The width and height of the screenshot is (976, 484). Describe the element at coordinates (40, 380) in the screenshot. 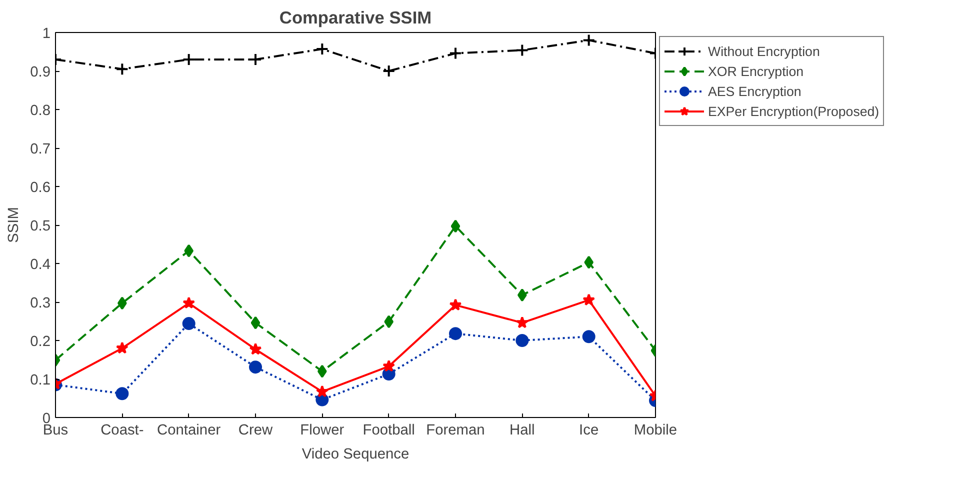

I see `y-tick-label: 0.1` at that location.